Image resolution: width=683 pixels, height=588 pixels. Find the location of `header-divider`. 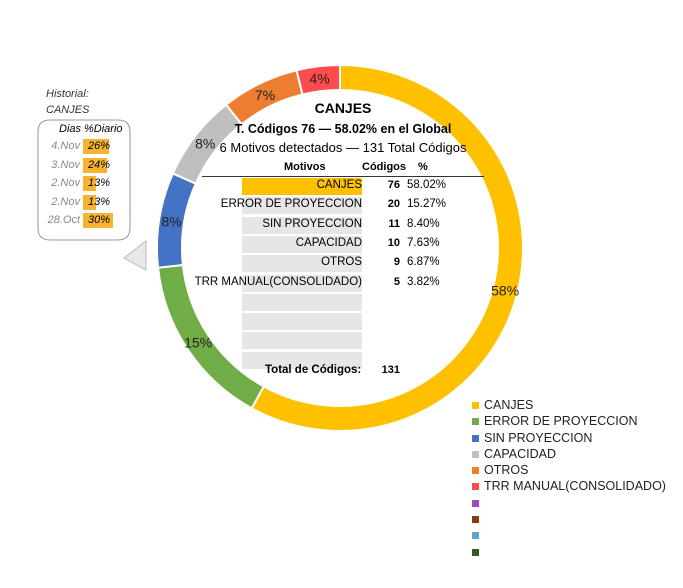

header-divider is located at coordinates (343, 176).